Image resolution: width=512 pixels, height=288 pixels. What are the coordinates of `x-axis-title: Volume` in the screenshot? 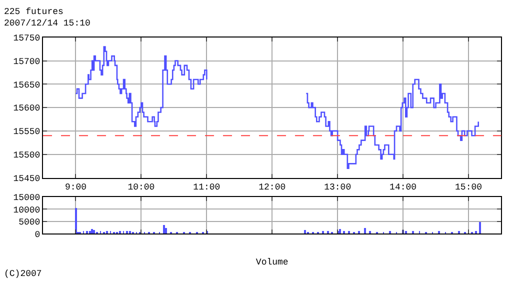 It's located at (272, 262).